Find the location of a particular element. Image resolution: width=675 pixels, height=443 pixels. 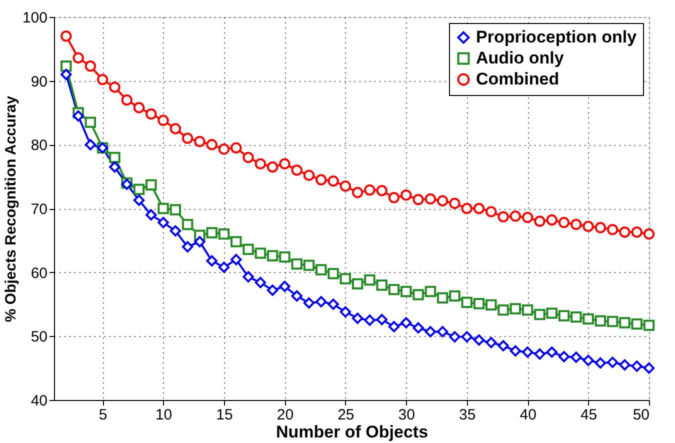

x-tick-label: 10 is located at coordinates (163, 415).